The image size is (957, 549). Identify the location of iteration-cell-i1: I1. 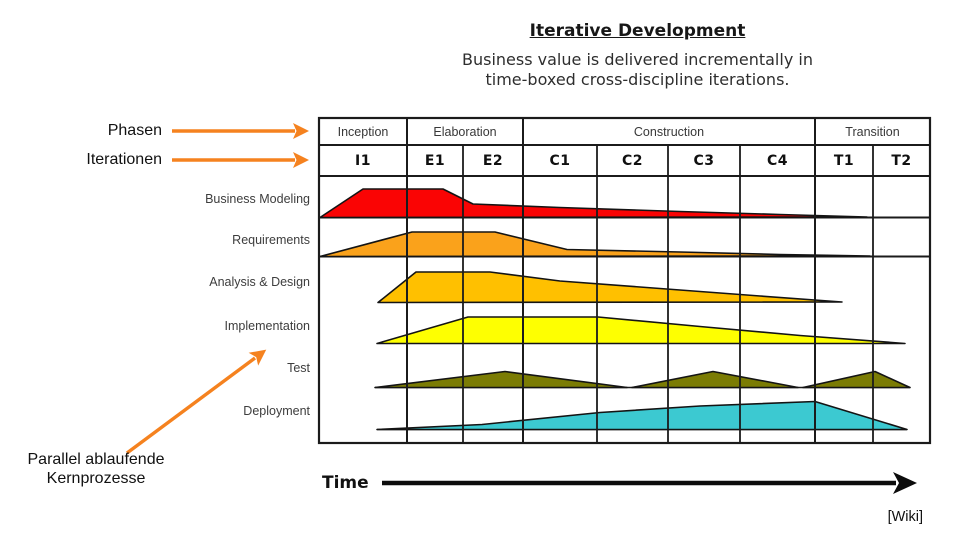
(363, 160).